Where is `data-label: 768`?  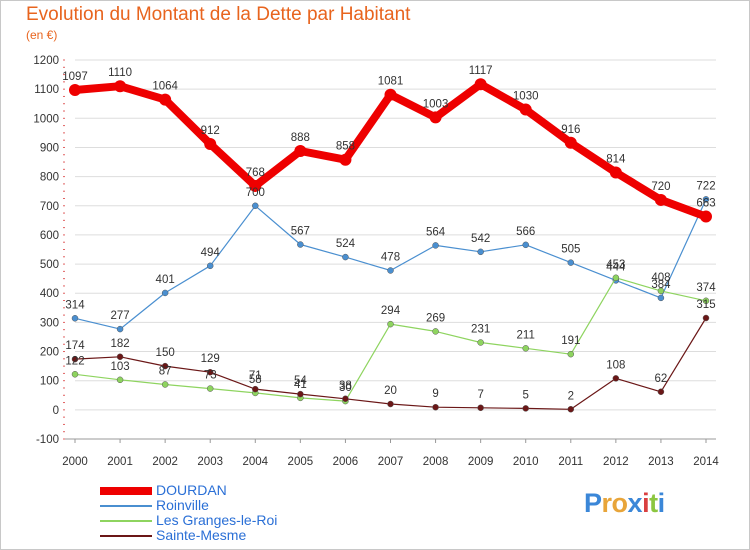
data-label: 768 is located at coordinates (255, 173).